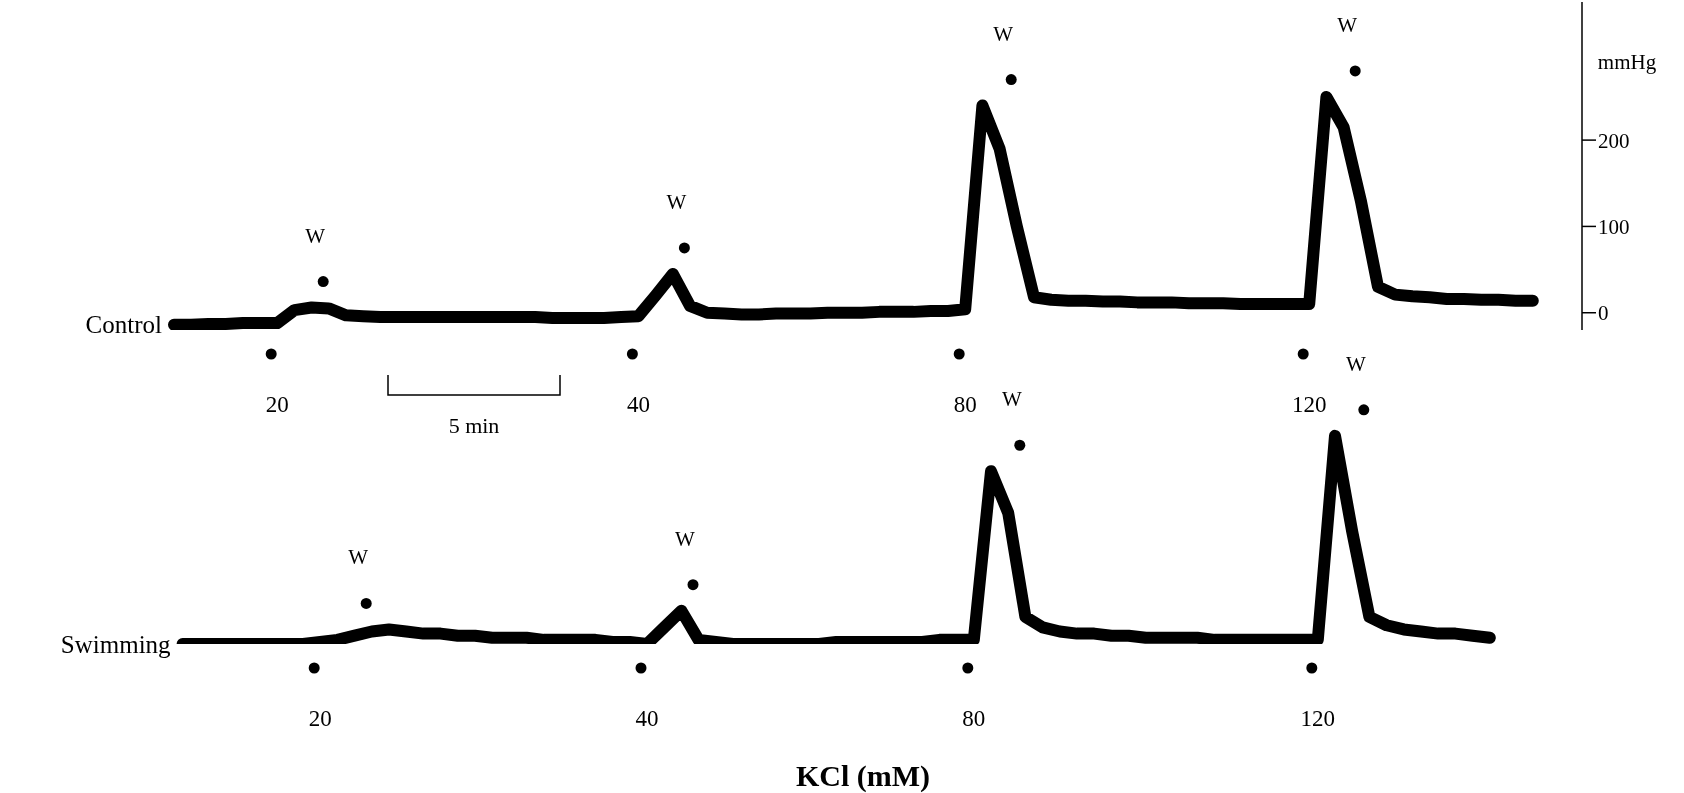  What do you see at coordinates (863, 775) in the screenshot?
I see `x-axis-title: KCl (mM)` at bounding box center [863, 775].